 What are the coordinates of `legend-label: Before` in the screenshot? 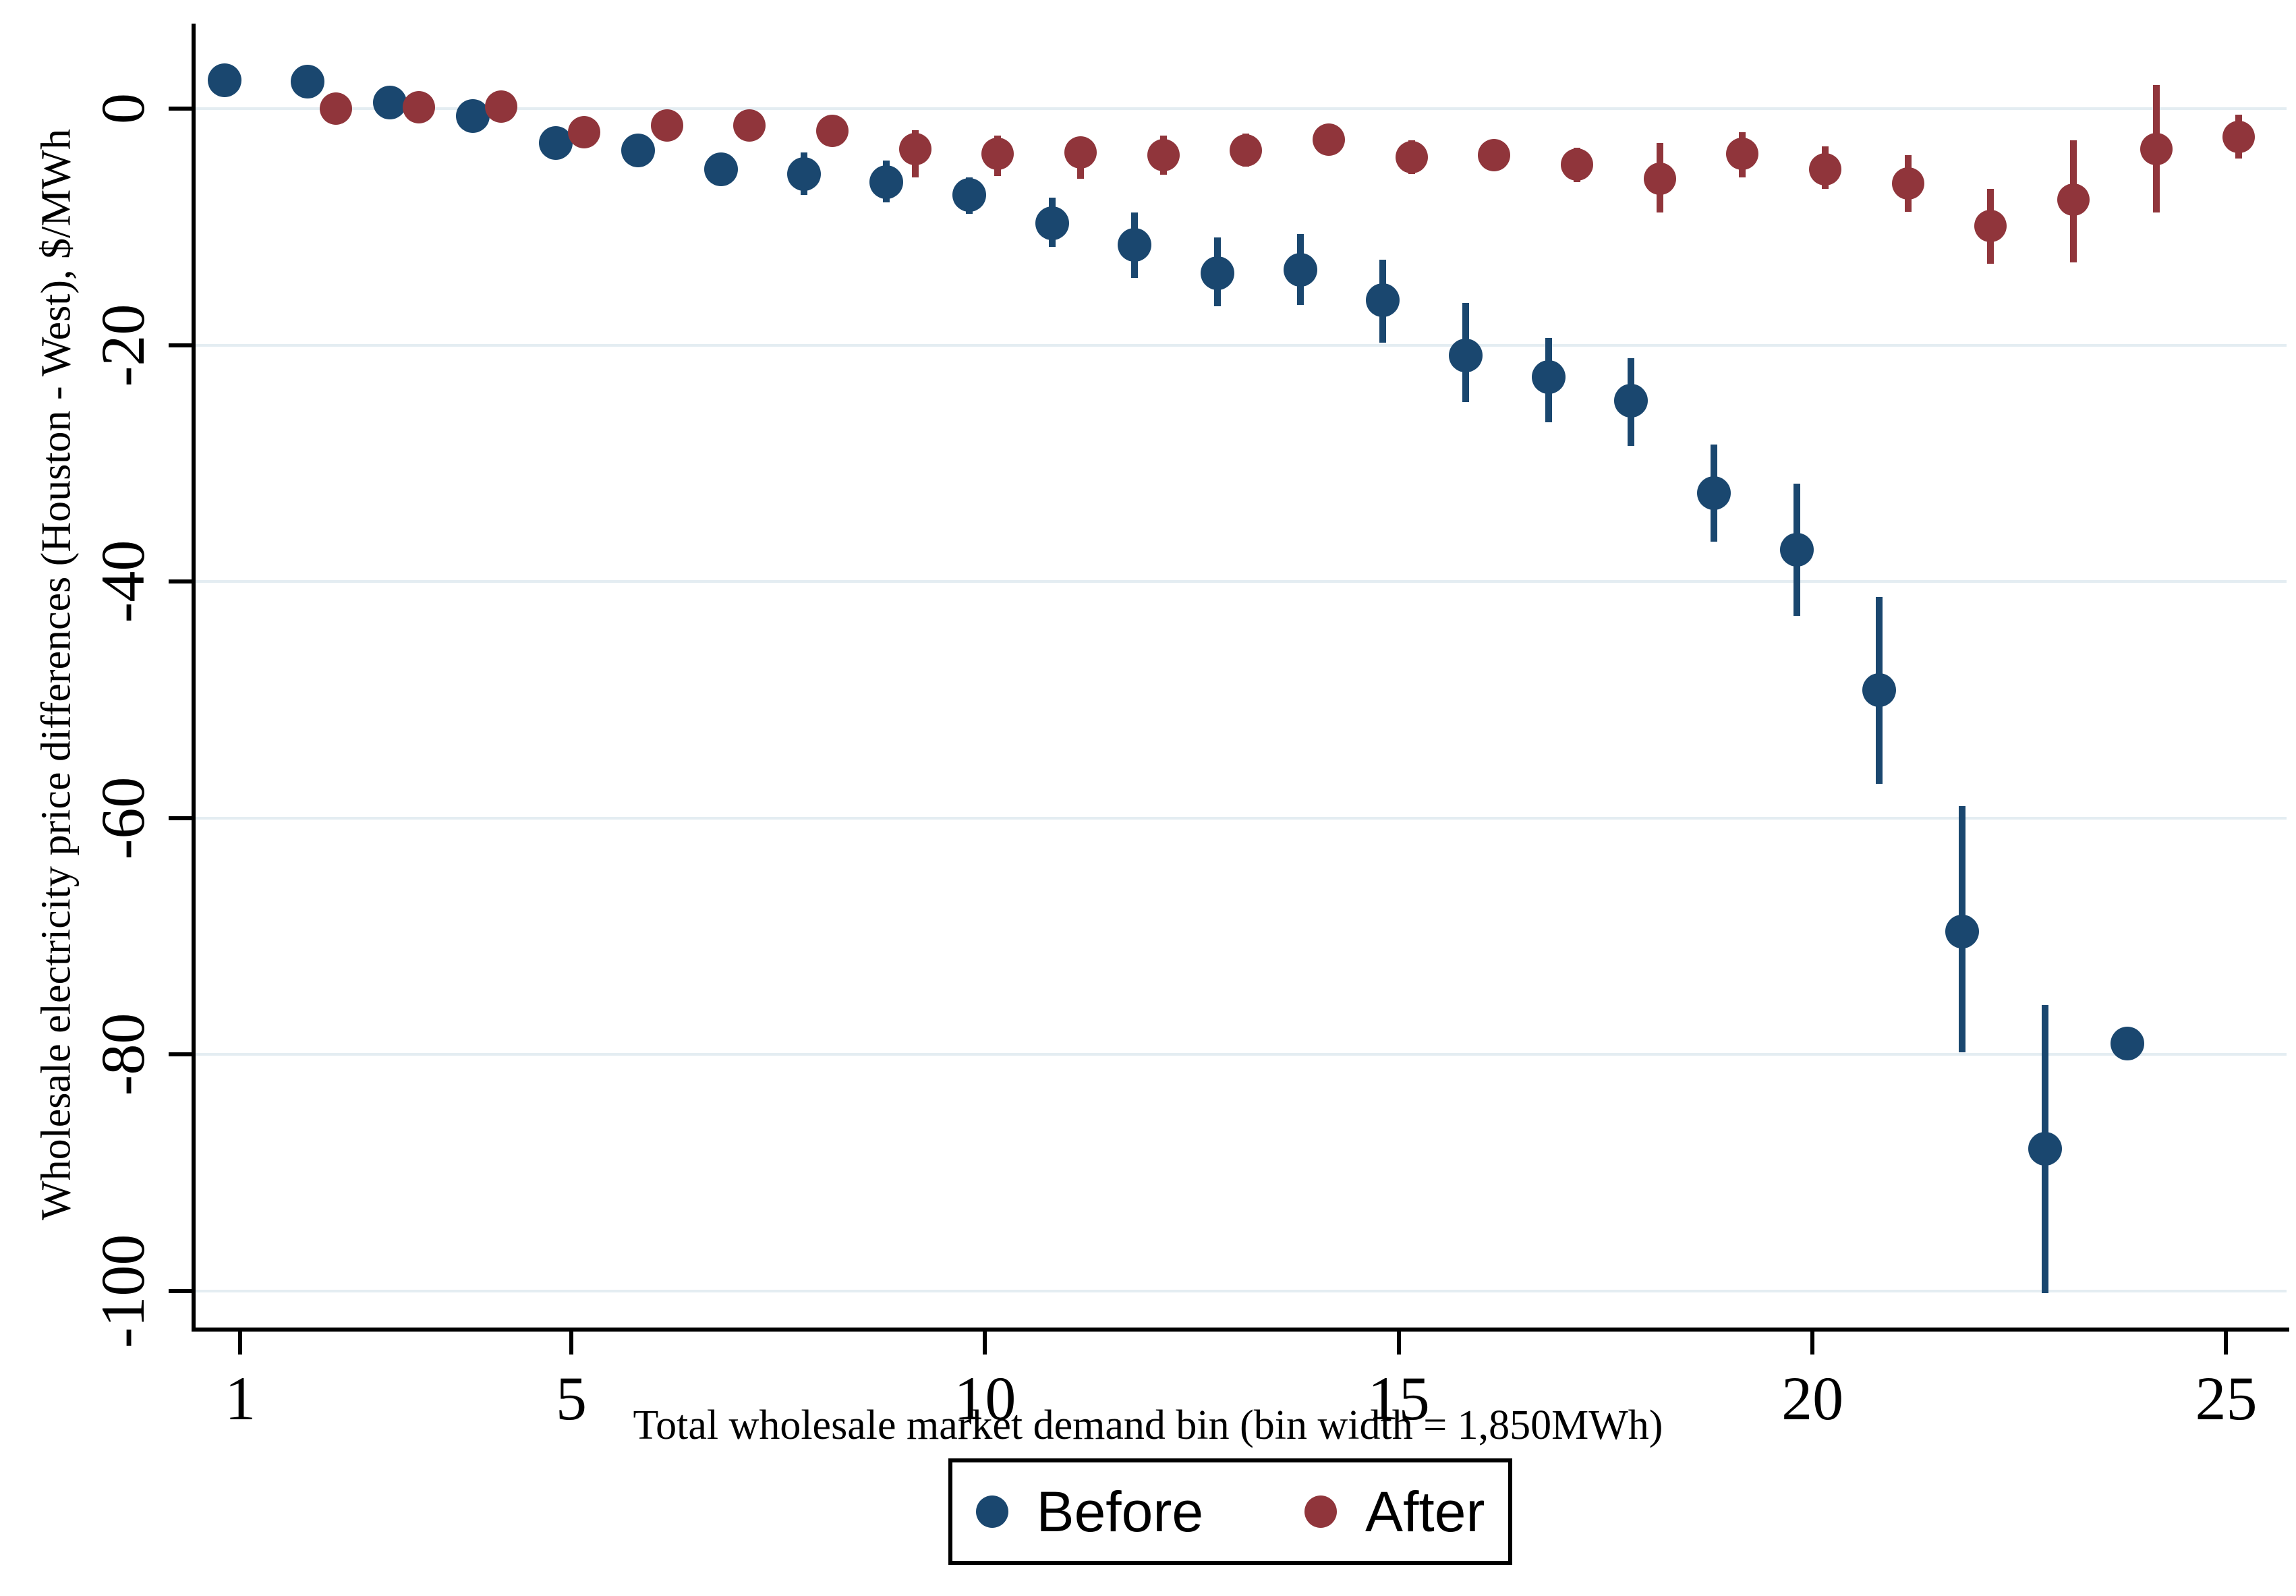 It's located at (1120, 1511).